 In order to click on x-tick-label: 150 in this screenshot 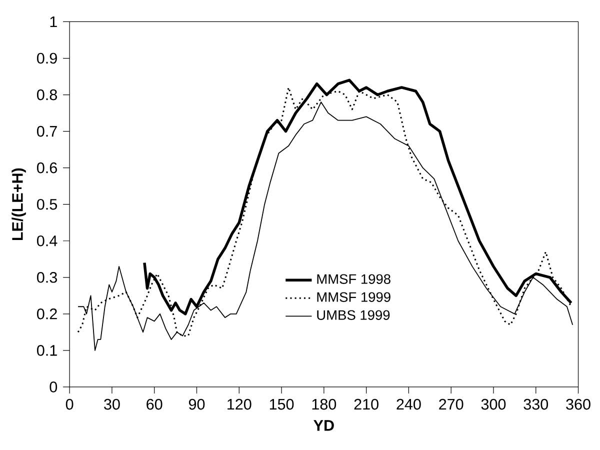, I will do `click(282, 404)`.